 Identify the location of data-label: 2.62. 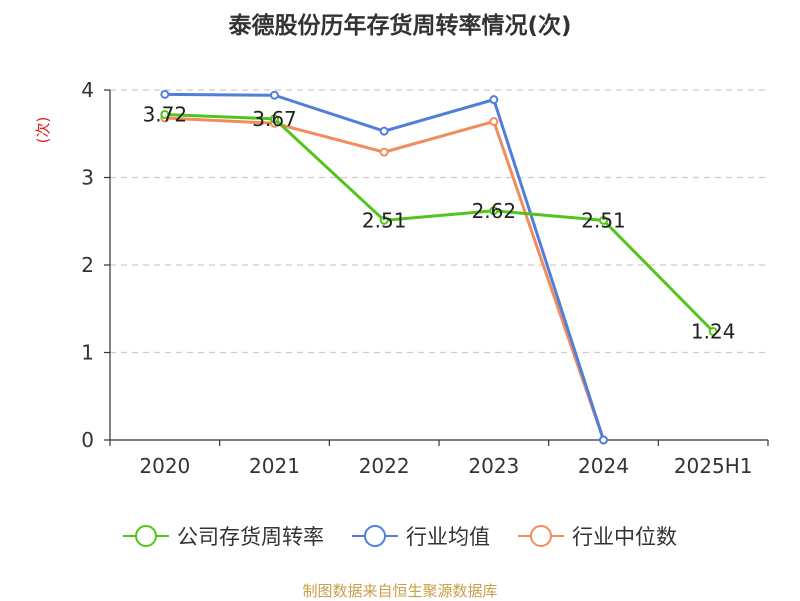
(494, 211).